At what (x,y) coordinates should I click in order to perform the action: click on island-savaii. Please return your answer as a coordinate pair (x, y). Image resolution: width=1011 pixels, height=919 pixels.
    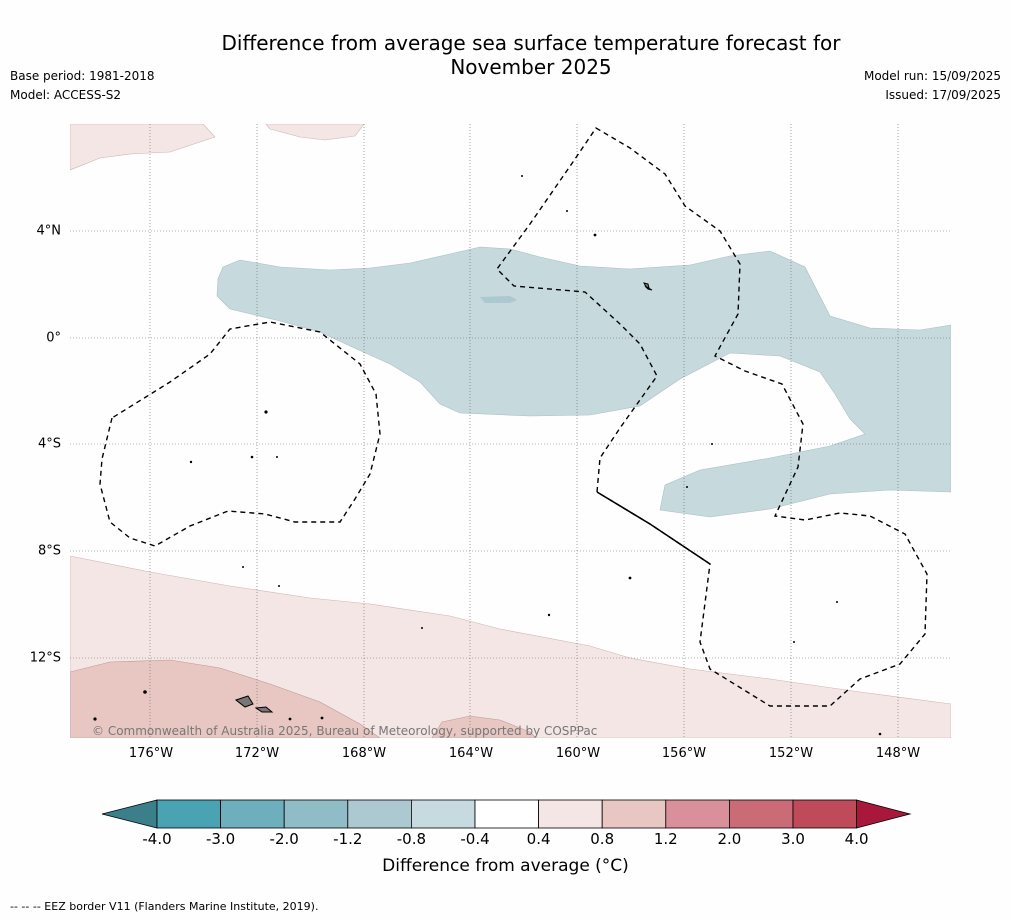
    Looking at the image, I should click on (244, 701).